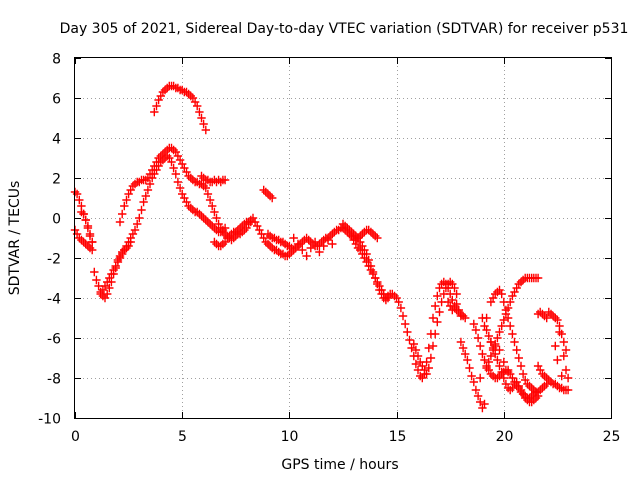 This screenshot has width=640, height=480. I want to click on y-axis-title: SDTVAR / TECUs, so click(15, 238).